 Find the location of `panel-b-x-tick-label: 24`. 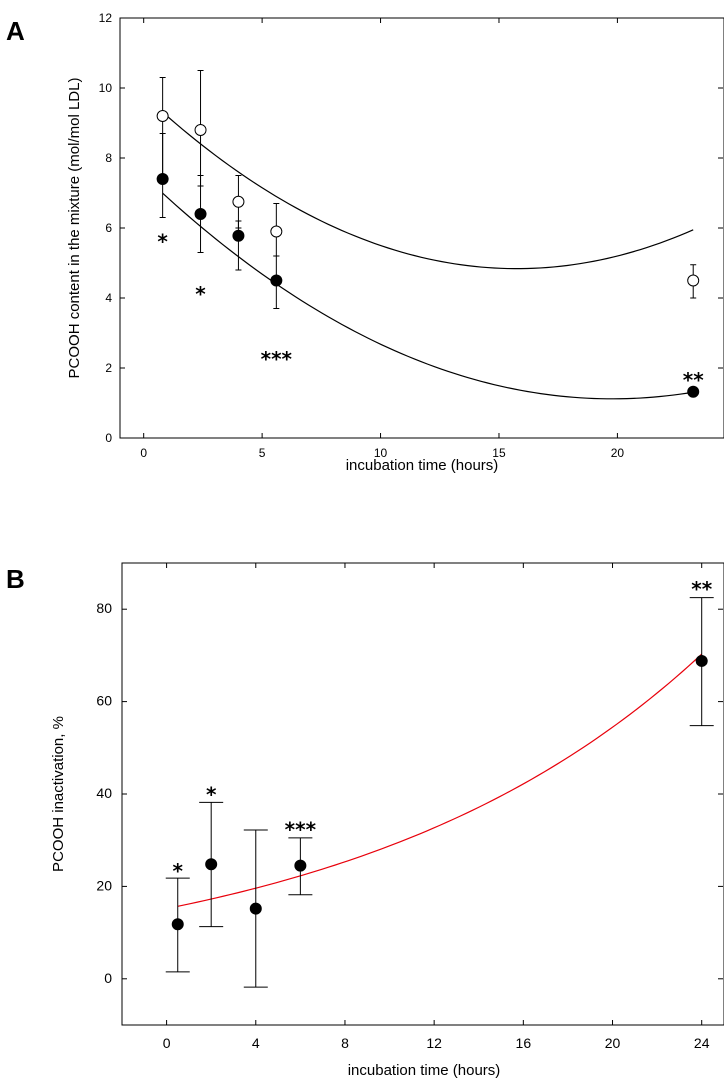

panel-b-x-tick-label: 24 is located at coordinates (702, 1043).